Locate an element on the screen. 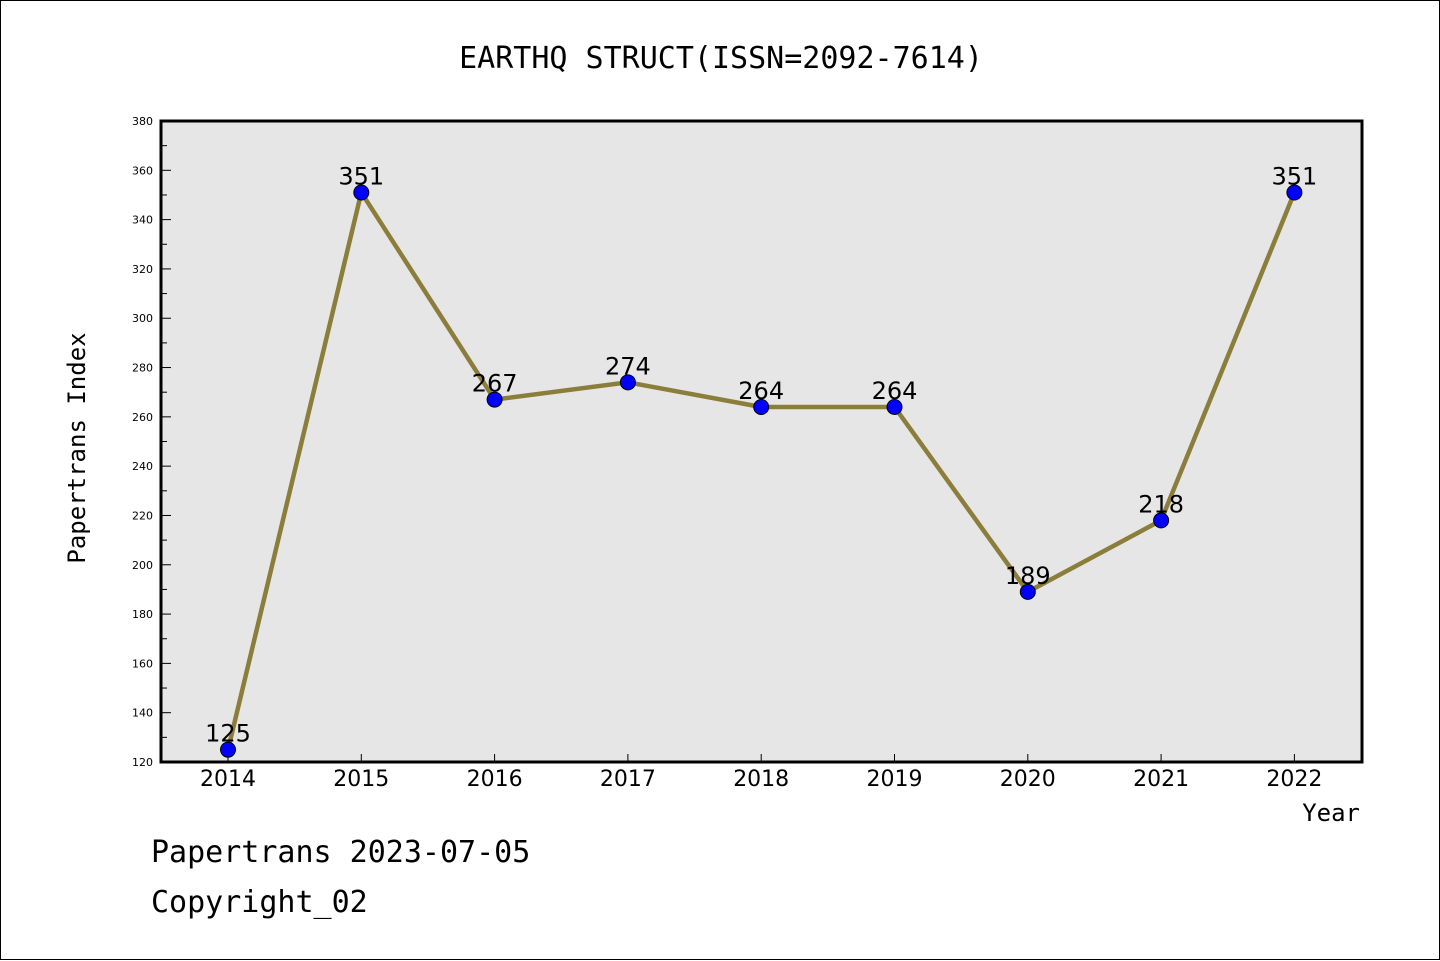 Image resolution: width=1440 pixels, height=961 pixels. y-tick-label: 240 is located at coordinates (142, 466).